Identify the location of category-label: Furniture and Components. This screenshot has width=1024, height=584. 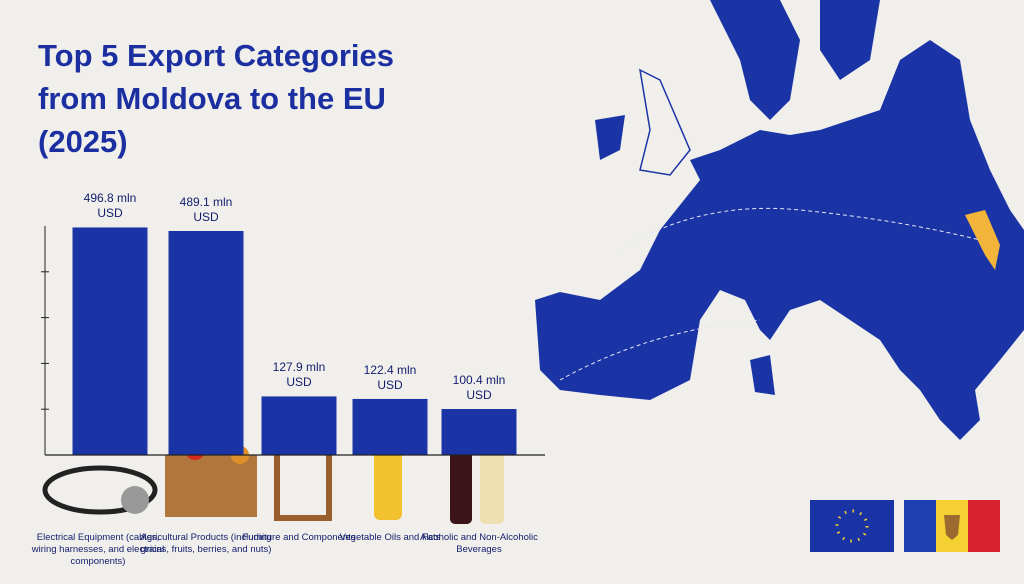
(299, 537).